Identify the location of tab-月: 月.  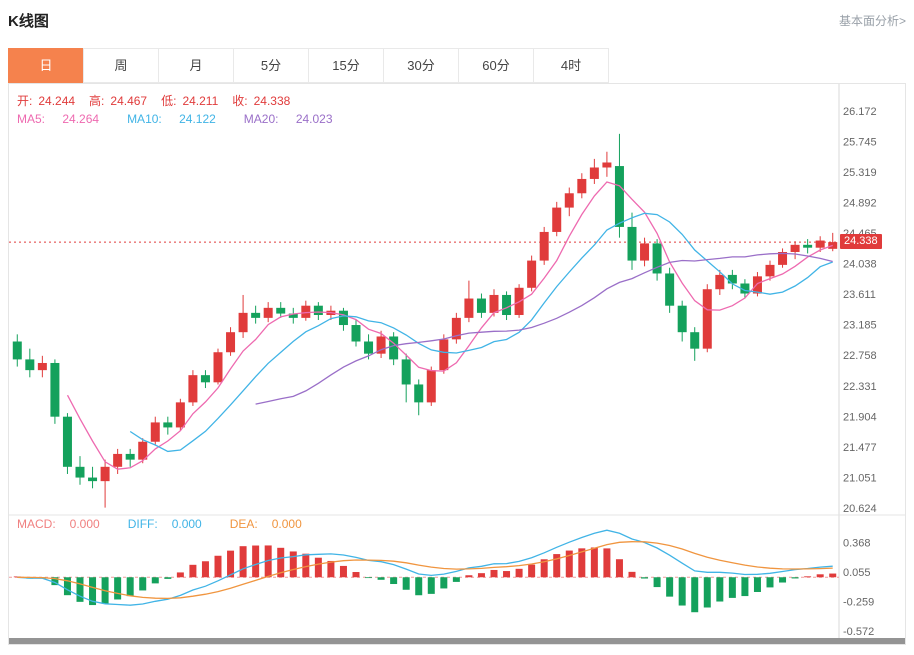
(196, 65).